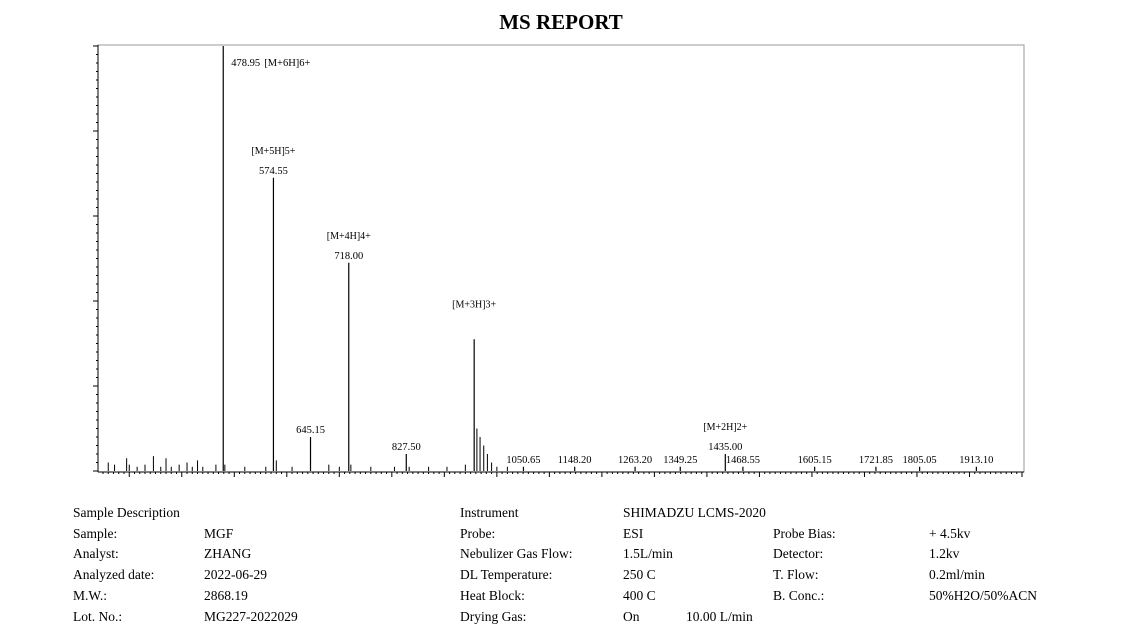  What do you see at coordinates (815, 460) in the screenshot?
I see `peak-mz-label: 1605.15` at bounding box center [815, 460].